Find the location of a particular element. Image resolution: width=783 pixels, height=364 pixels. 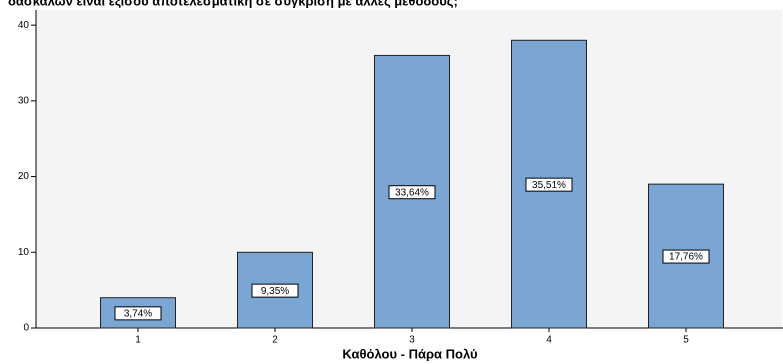

y-tick-label: 40 is located at coordinates (24, 25).